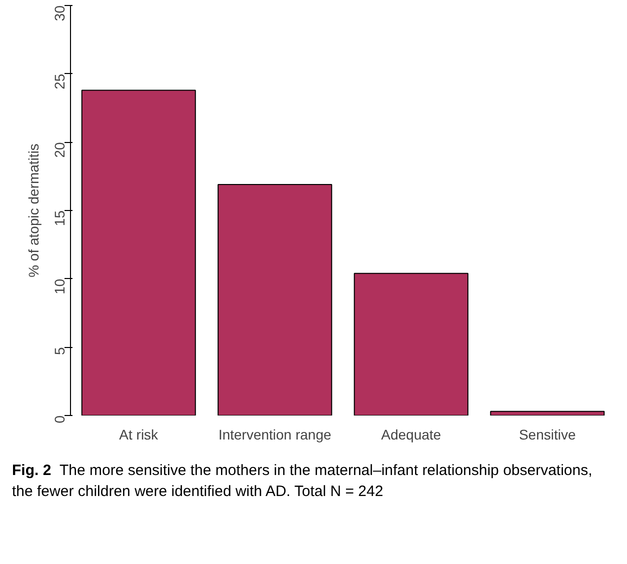 The height and width of the screenshot is (564, 627). I want to click on y-tick-label: 25, so click(60, 82).